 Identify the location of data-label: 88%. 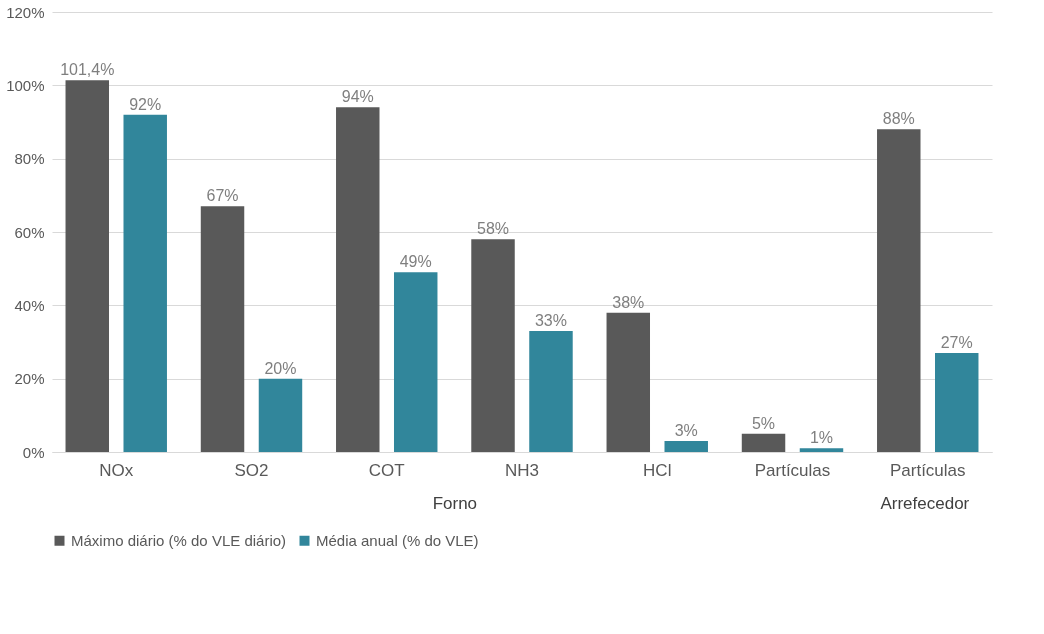
(898, 119).